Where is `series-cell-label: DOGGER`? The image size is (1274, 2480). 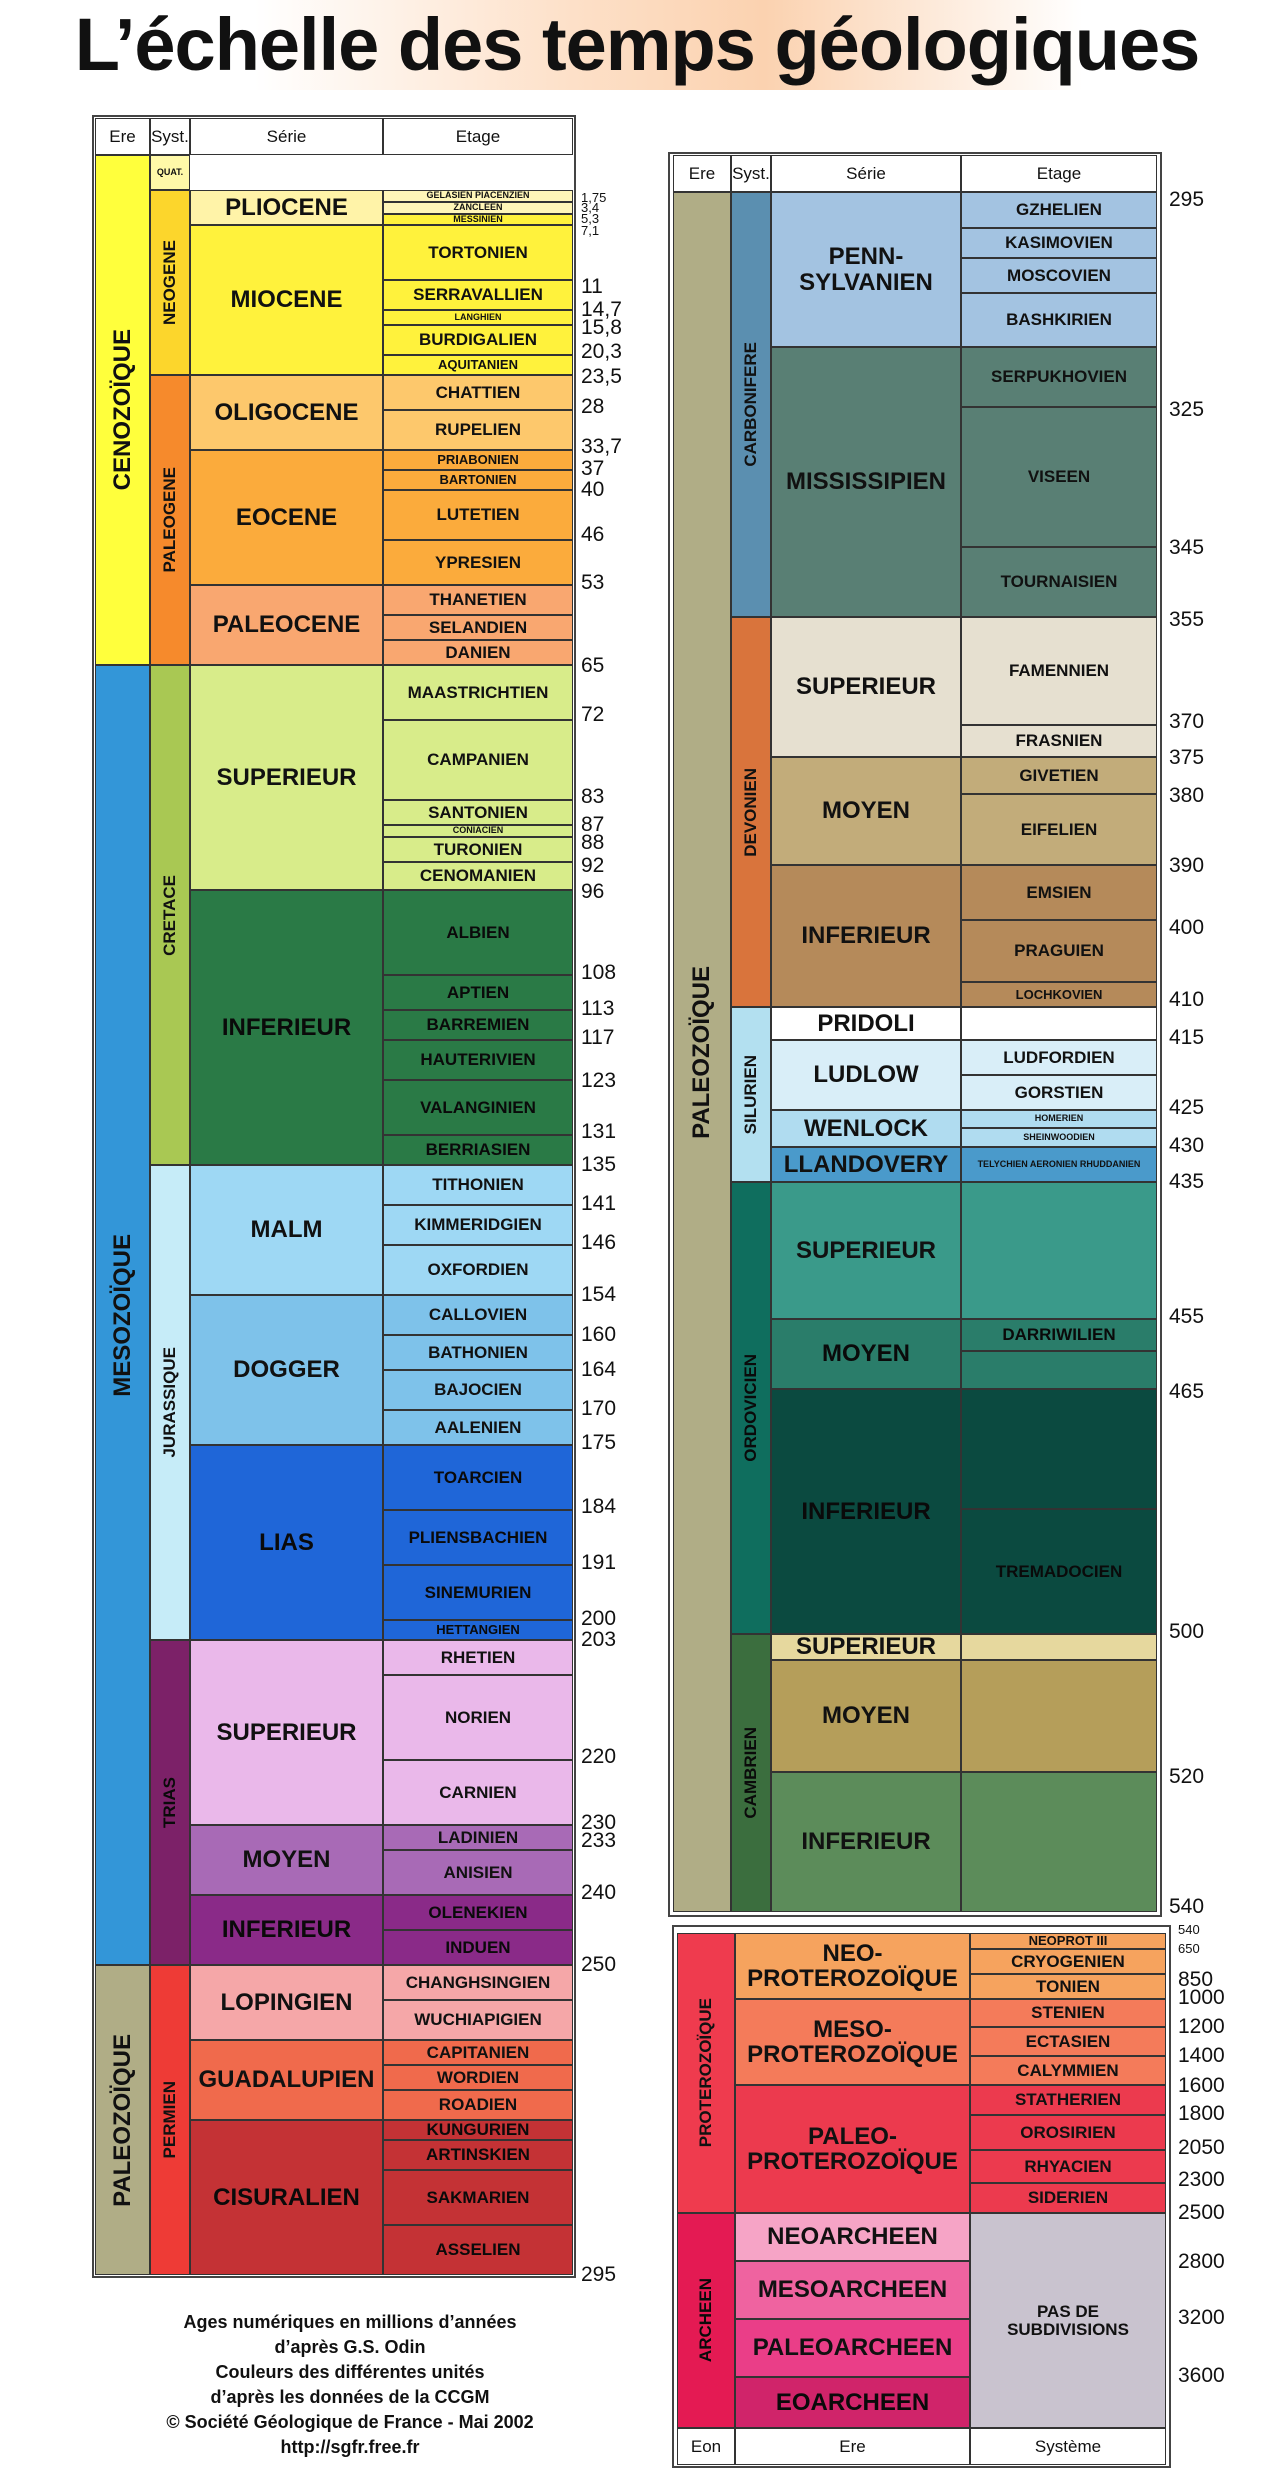 series-cell-label: DOGGER is located at coordinates (286, 1370).